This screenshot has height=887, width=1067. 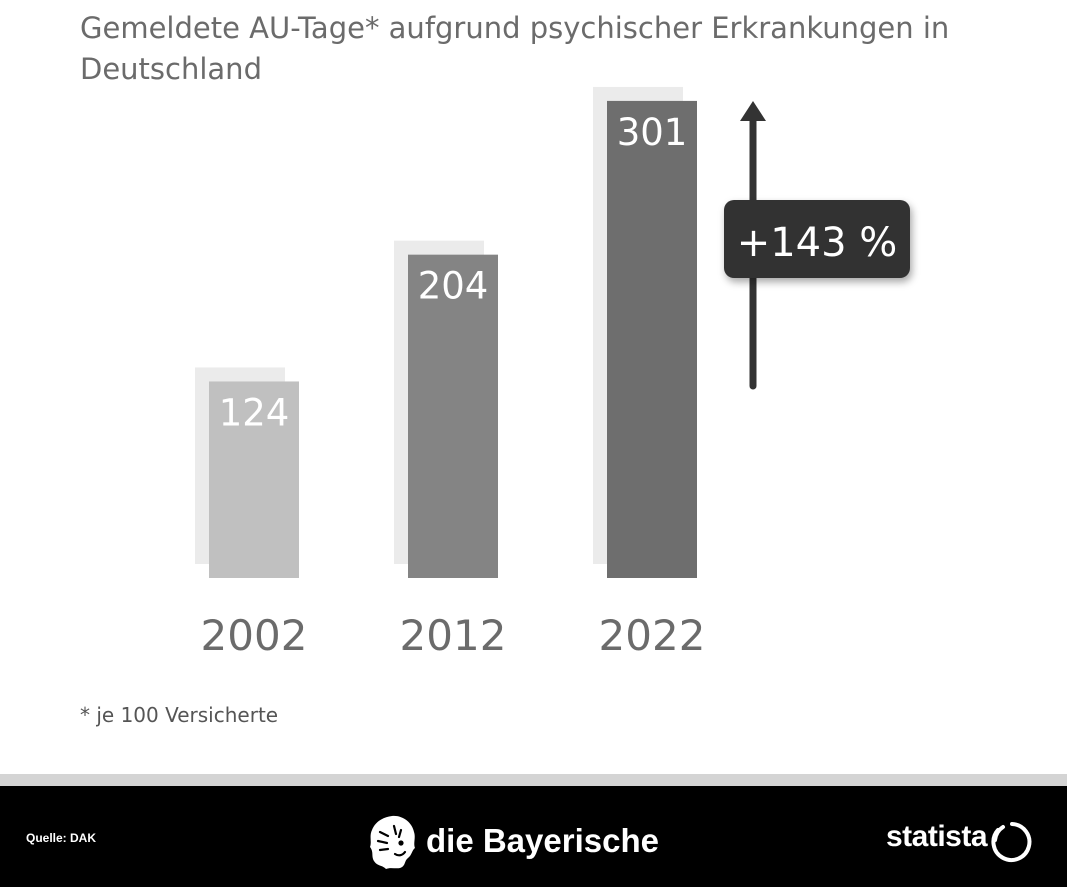 What do you see at coordinates (937, 836) in the screenshot?
I see `statista-logo-text: statista` at bounding box center [937, 836].